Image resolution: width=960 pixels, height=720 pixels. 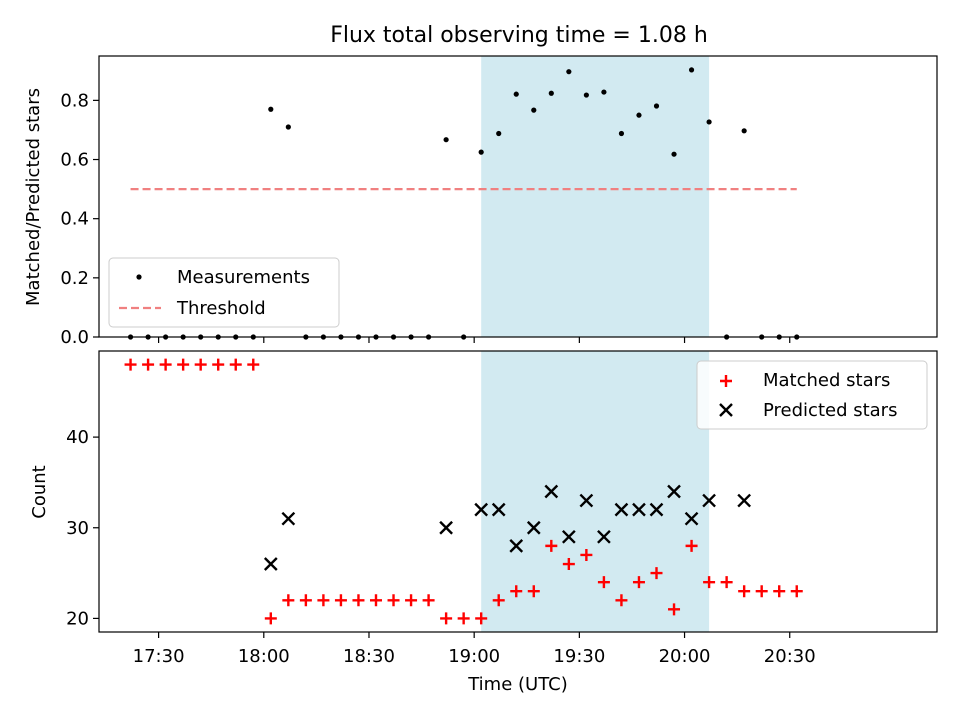 What do you see at coordinates (507, 527) in the screenshot?
I see `series-predicted-stars` at bounding box center [507, 527].